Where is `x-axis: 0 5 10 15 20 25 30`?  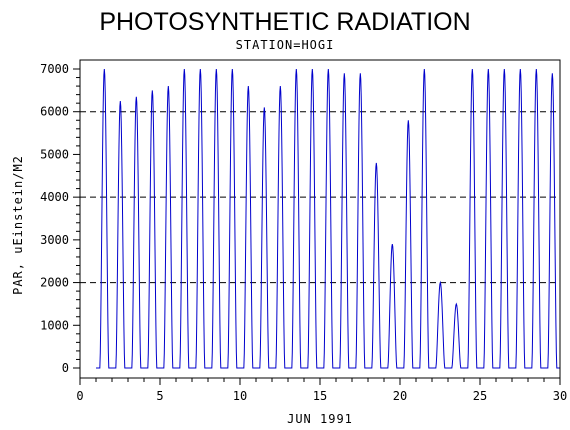 x-axis: 0 5 10 15 20 25 30 is located at coordinates (321, 390).